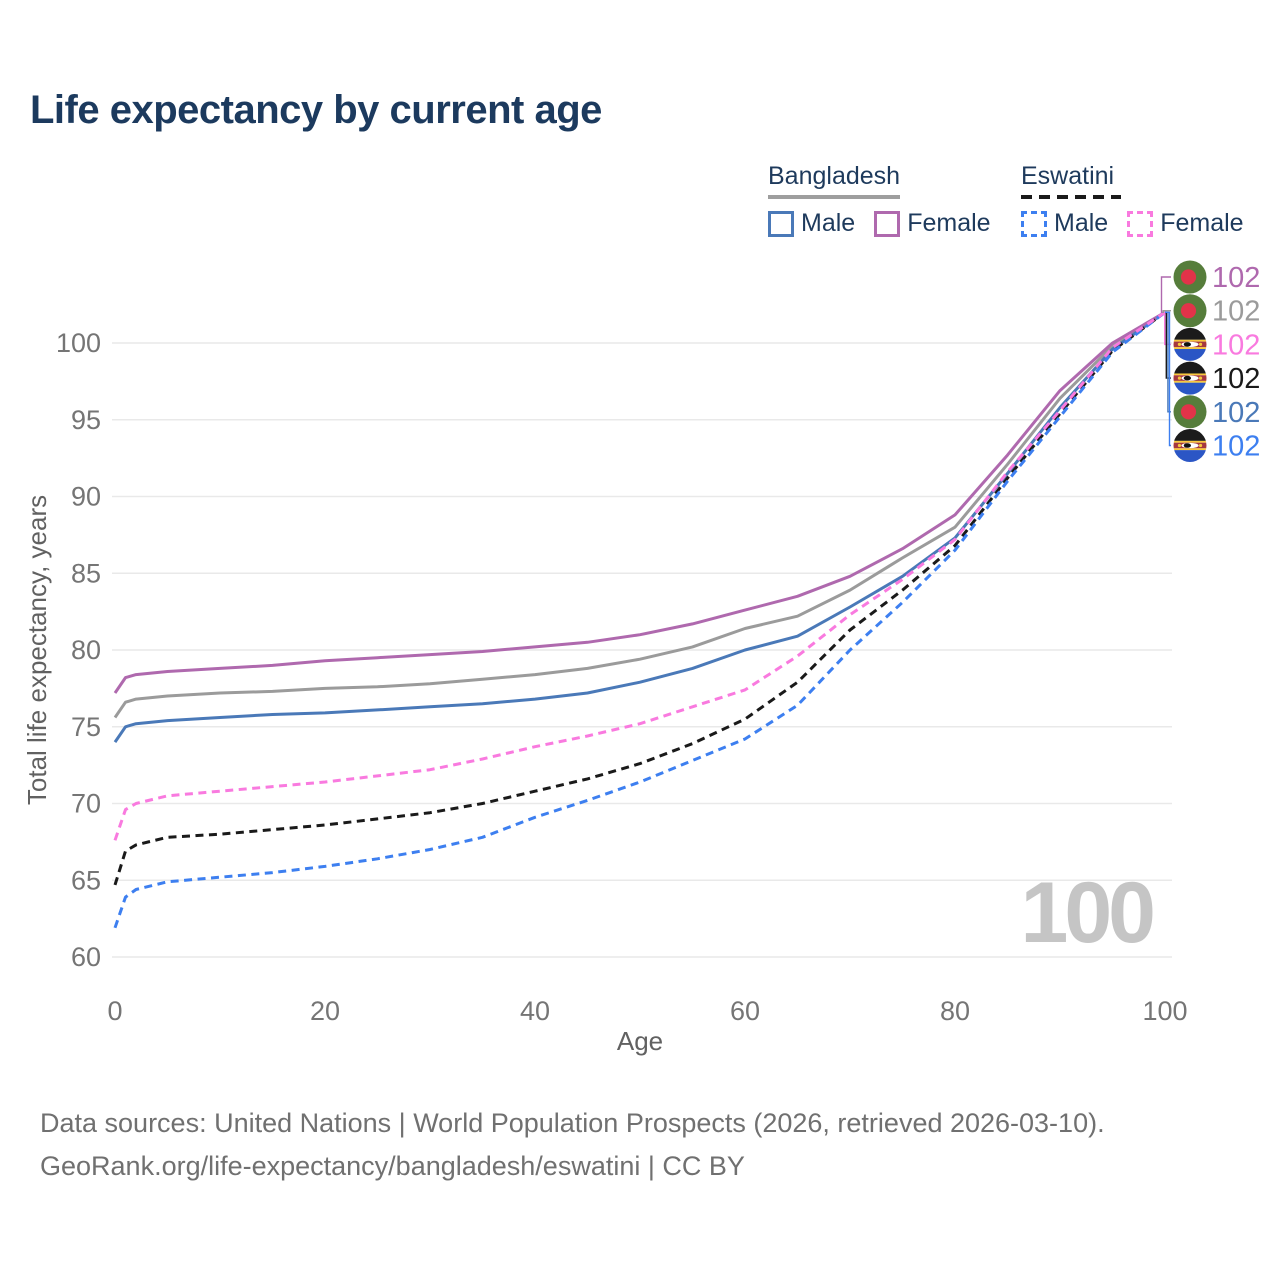  What do you see at coordinates (86, 497) in the screenshot?
I see `y-tick-label: 90` at bounding box center [86, 497].